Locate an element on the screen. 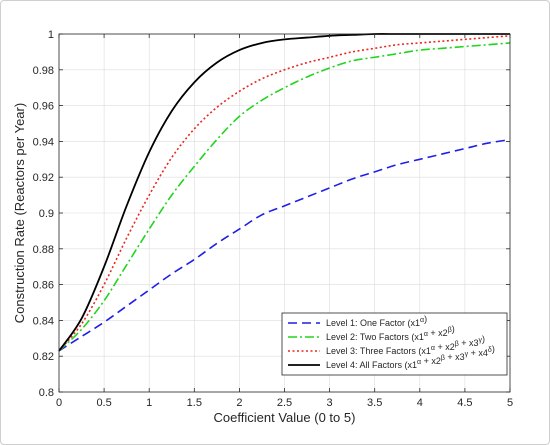 Image resolution: width=550 pixels, height=445 pixels. legend-text-part: Level 1: One Factor (x1 is located at coordinates (373, 323).